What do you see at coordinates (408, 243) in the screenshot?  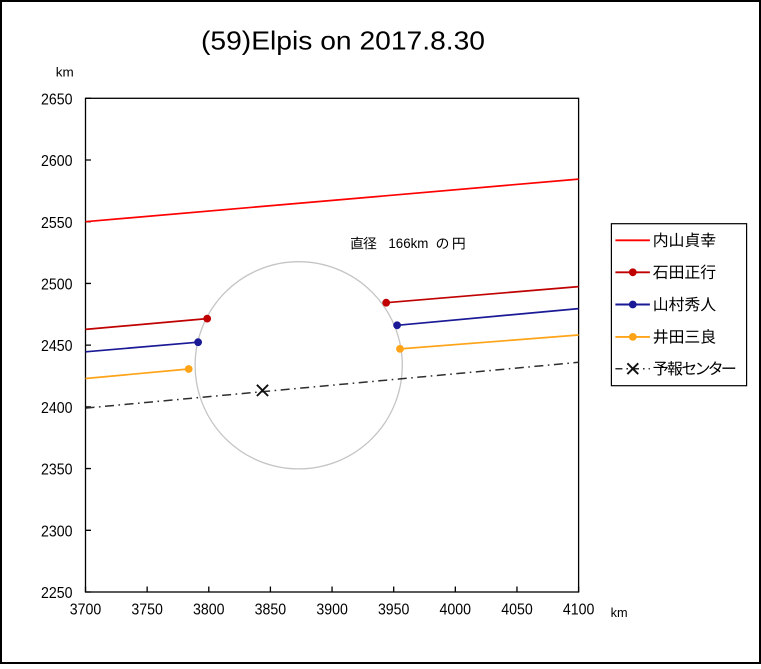 I see `svg-text: 166km` at bounding box center [408, 243].